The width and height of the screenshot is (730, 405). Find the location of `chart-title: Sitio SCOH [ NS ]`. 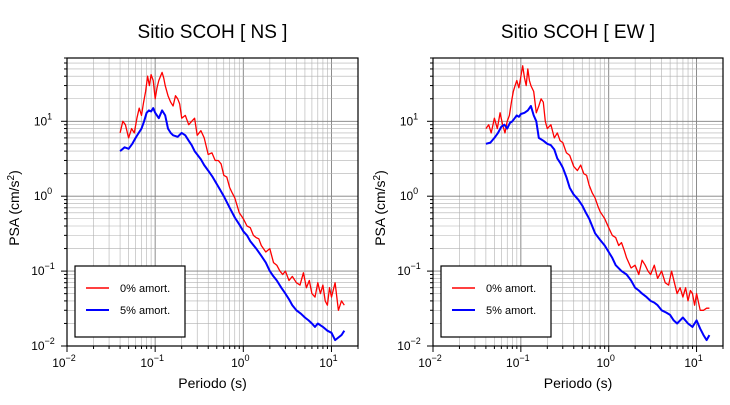

chart-title: Sitio SCOH [ NS ] is located at coordinates (213, 32).